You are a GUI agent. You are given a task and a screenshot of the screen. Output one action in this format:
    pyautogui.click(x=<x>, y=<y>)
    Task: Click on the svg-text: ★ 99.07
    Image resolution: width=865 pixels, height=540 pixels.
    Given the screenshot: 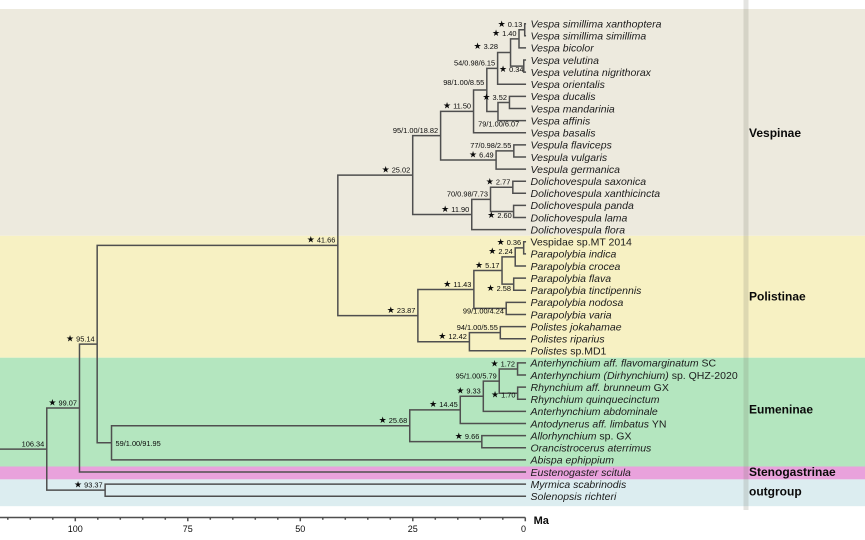 What is the action you would take?
    pyautogui.click(x=62, y=402)
    